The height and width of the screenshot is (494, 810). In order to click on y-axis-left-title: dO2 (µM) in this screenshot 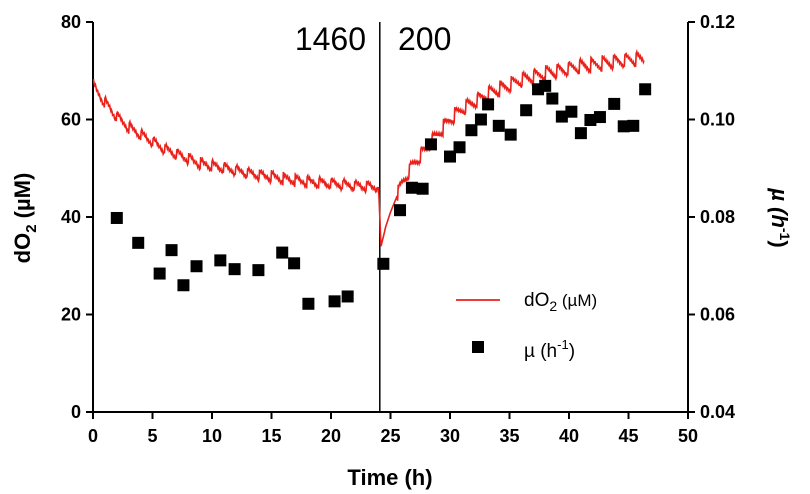, I will do `click(25, 218)`.